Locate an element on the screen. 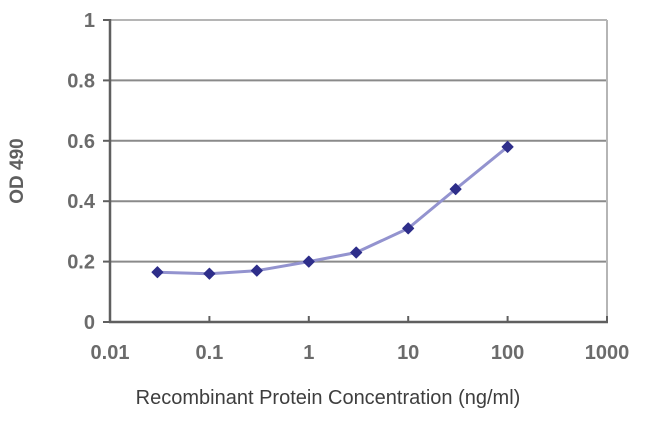 The image size is (650, 424). y-tick-label: 0.8 is located at coordinates (81, 81).